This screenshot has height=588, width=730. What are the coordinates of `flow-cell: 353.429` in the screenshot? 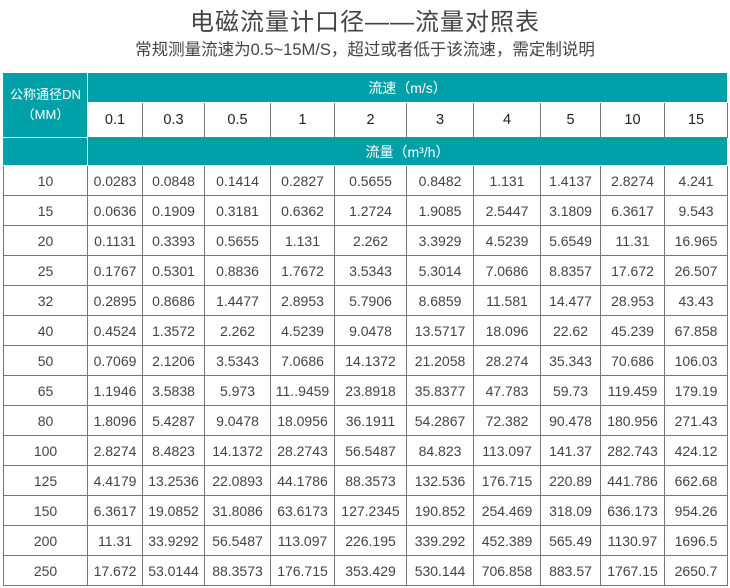 It's located at (370, 570).